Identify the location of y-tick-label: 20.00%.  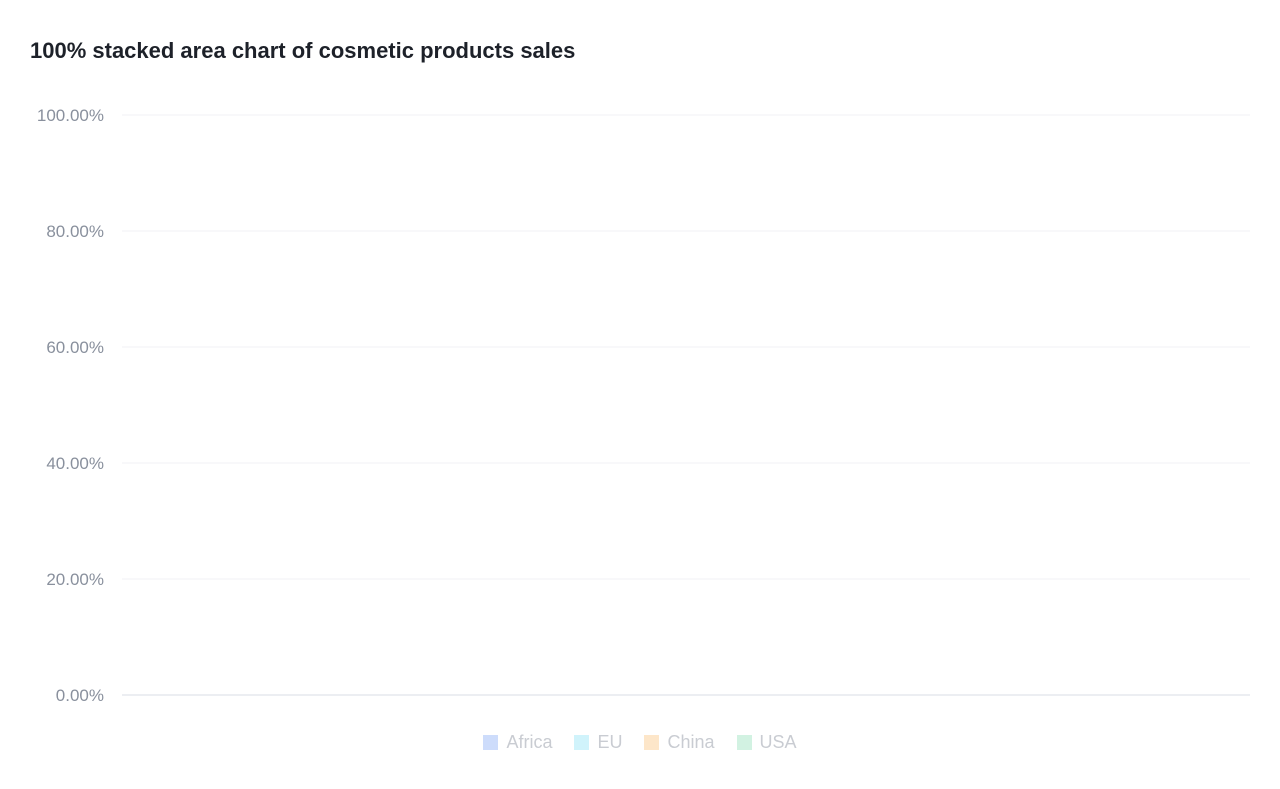
(75, 579).